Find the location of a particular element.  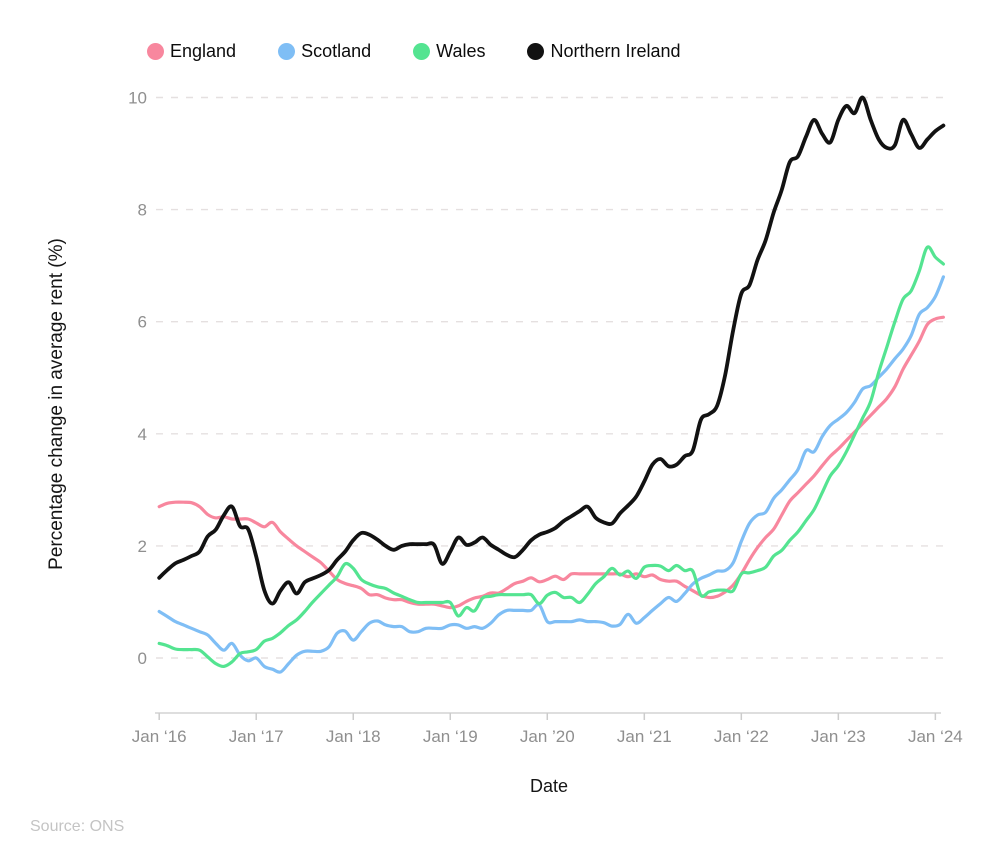

x-tick-label: Jan ‘24 is located at coordinates (935, 736).